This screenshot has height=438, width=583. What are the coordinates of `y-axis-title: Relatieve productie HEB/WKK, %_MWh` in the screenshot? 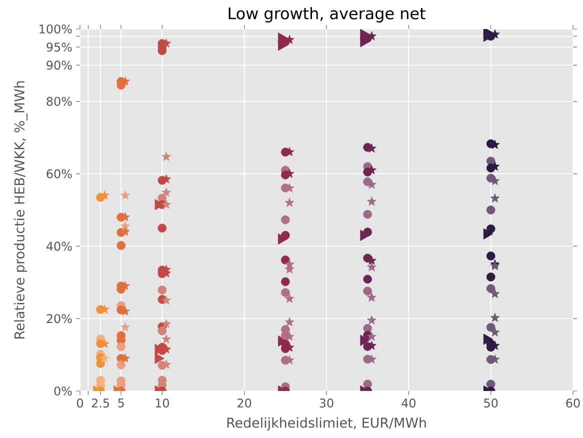 It's located at (21, 209).